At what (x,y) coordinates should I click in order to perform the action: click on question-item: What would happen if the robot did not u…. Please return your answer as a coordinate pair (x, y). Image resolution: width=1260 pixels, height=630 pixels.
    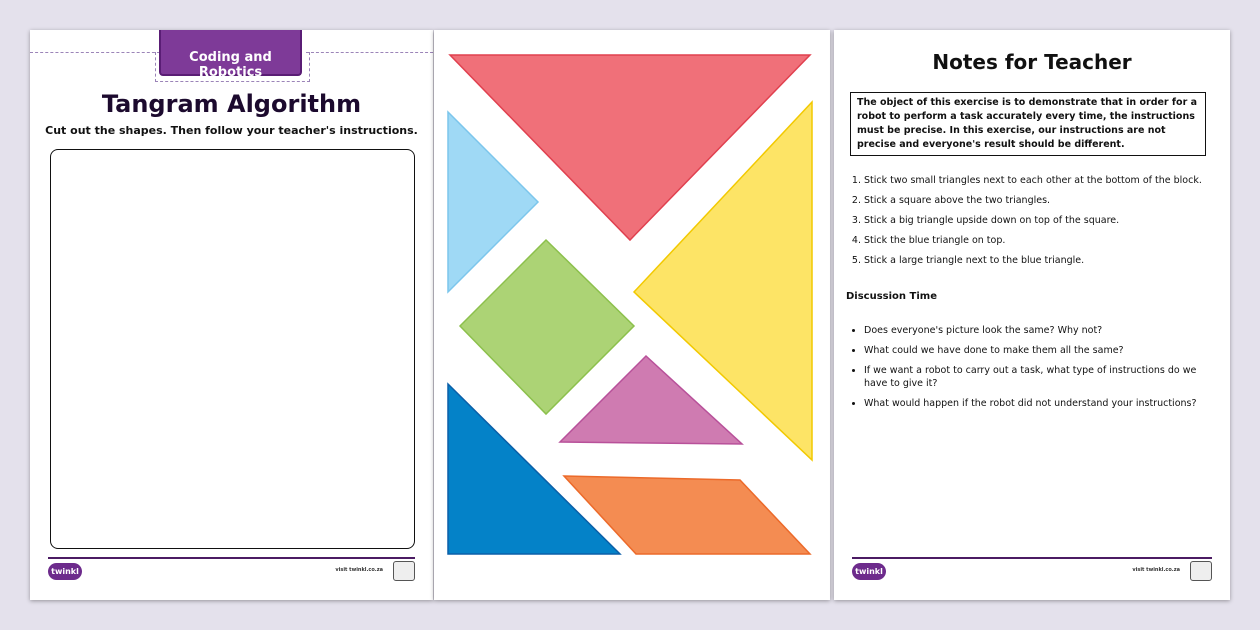
    Looking at the image, I should click on (1037, 403).